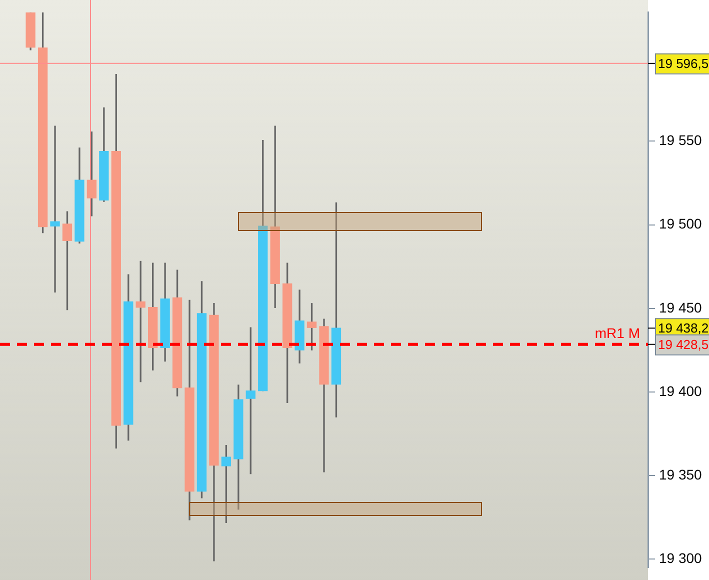 The width and height of the screenshot is (709, 580). I want to click on text: 19 438,2, so click(683, 328).